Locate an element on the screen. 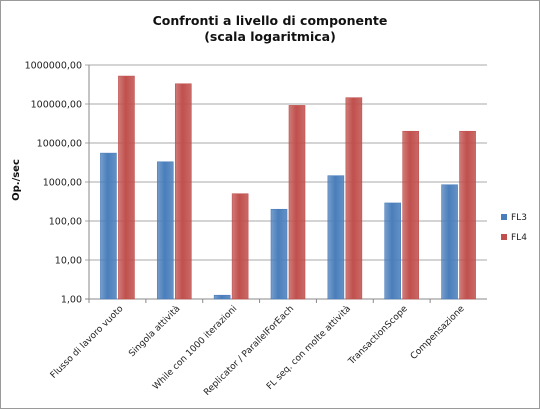 The width and height of the screenshot is (540, 409). y-tick-label: 10,00 is located at coordinates (68, 261).